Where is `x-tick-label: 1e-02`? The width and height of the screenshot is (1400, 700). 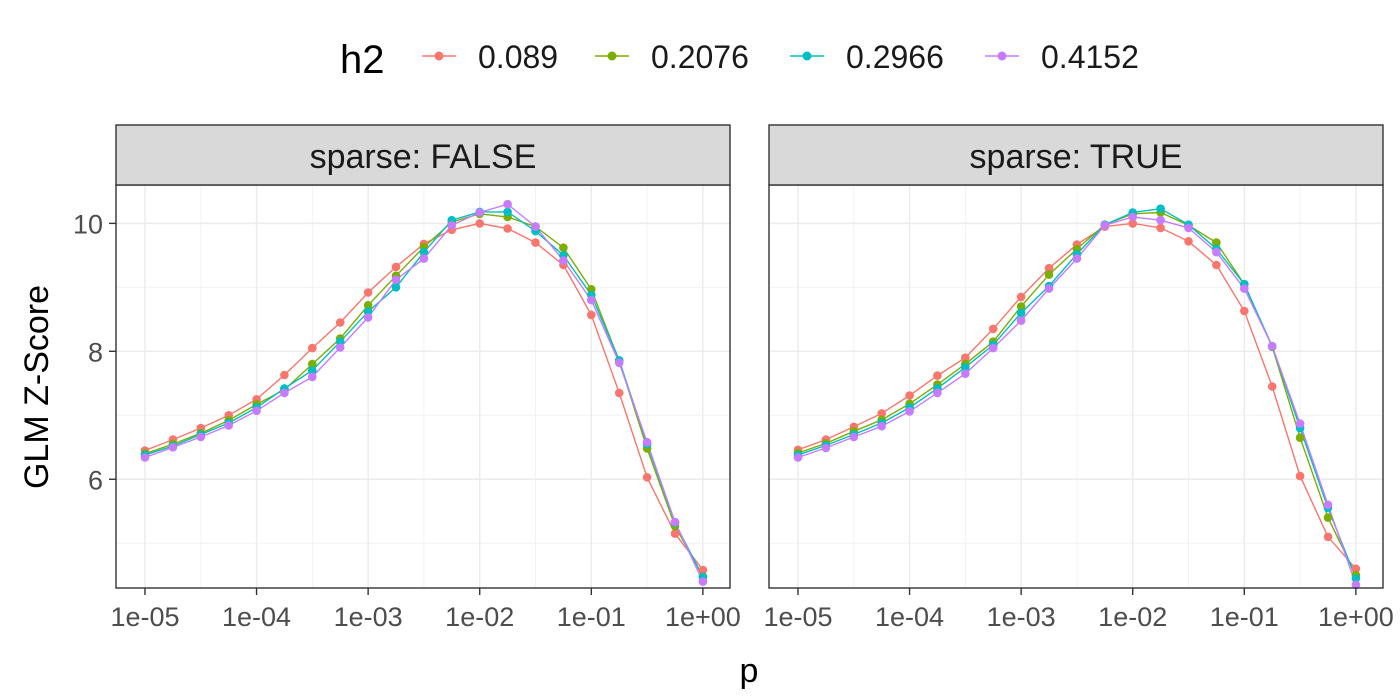 x-tick-label: 1e-02 is located at coordinates (1132, 617).